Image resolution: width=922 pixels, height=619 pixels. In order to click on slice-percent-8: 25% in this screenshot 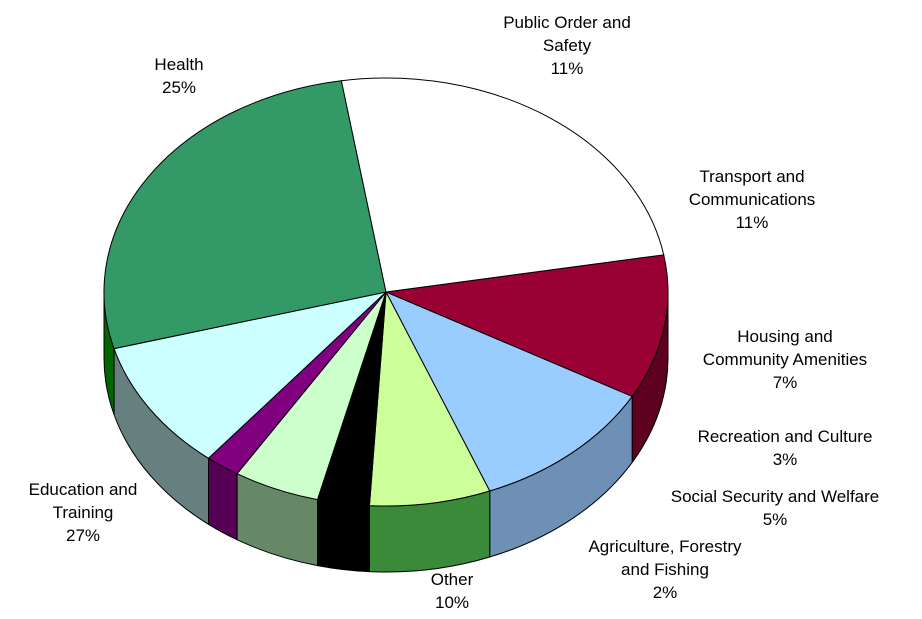, I will do `click(179, 87)`.